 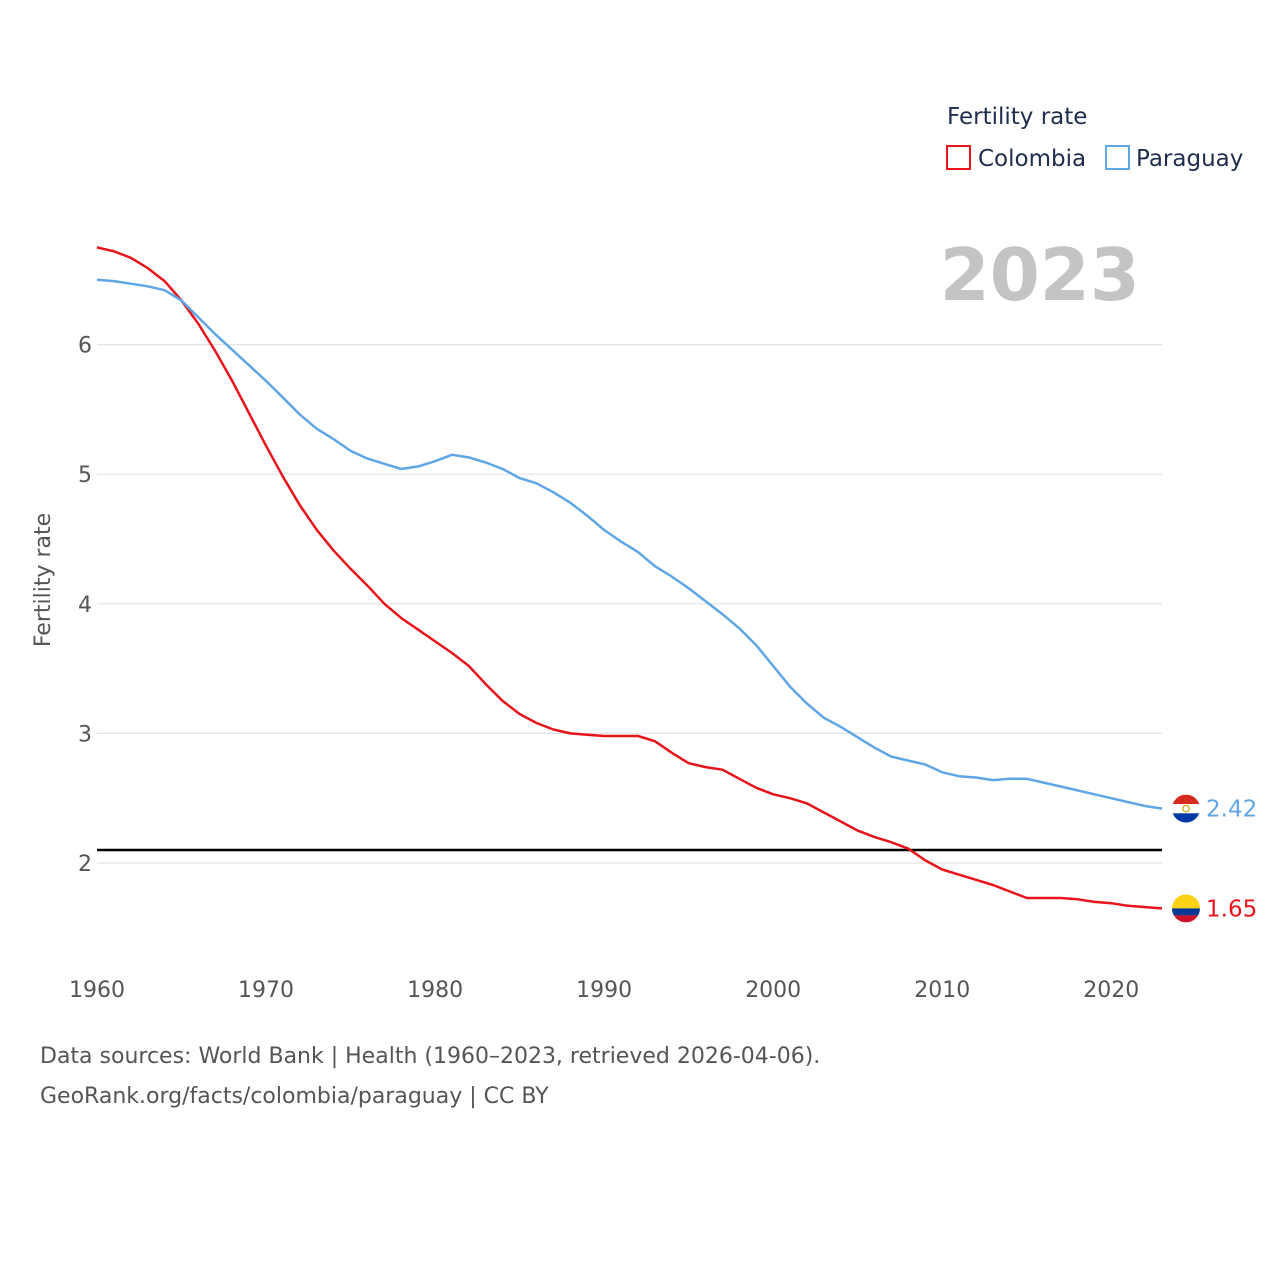 What do you see at coordinates (1231, 810) in the screenshot?
I see `paraguay-end-value: 2.42` at bounding box center [1231, 810].